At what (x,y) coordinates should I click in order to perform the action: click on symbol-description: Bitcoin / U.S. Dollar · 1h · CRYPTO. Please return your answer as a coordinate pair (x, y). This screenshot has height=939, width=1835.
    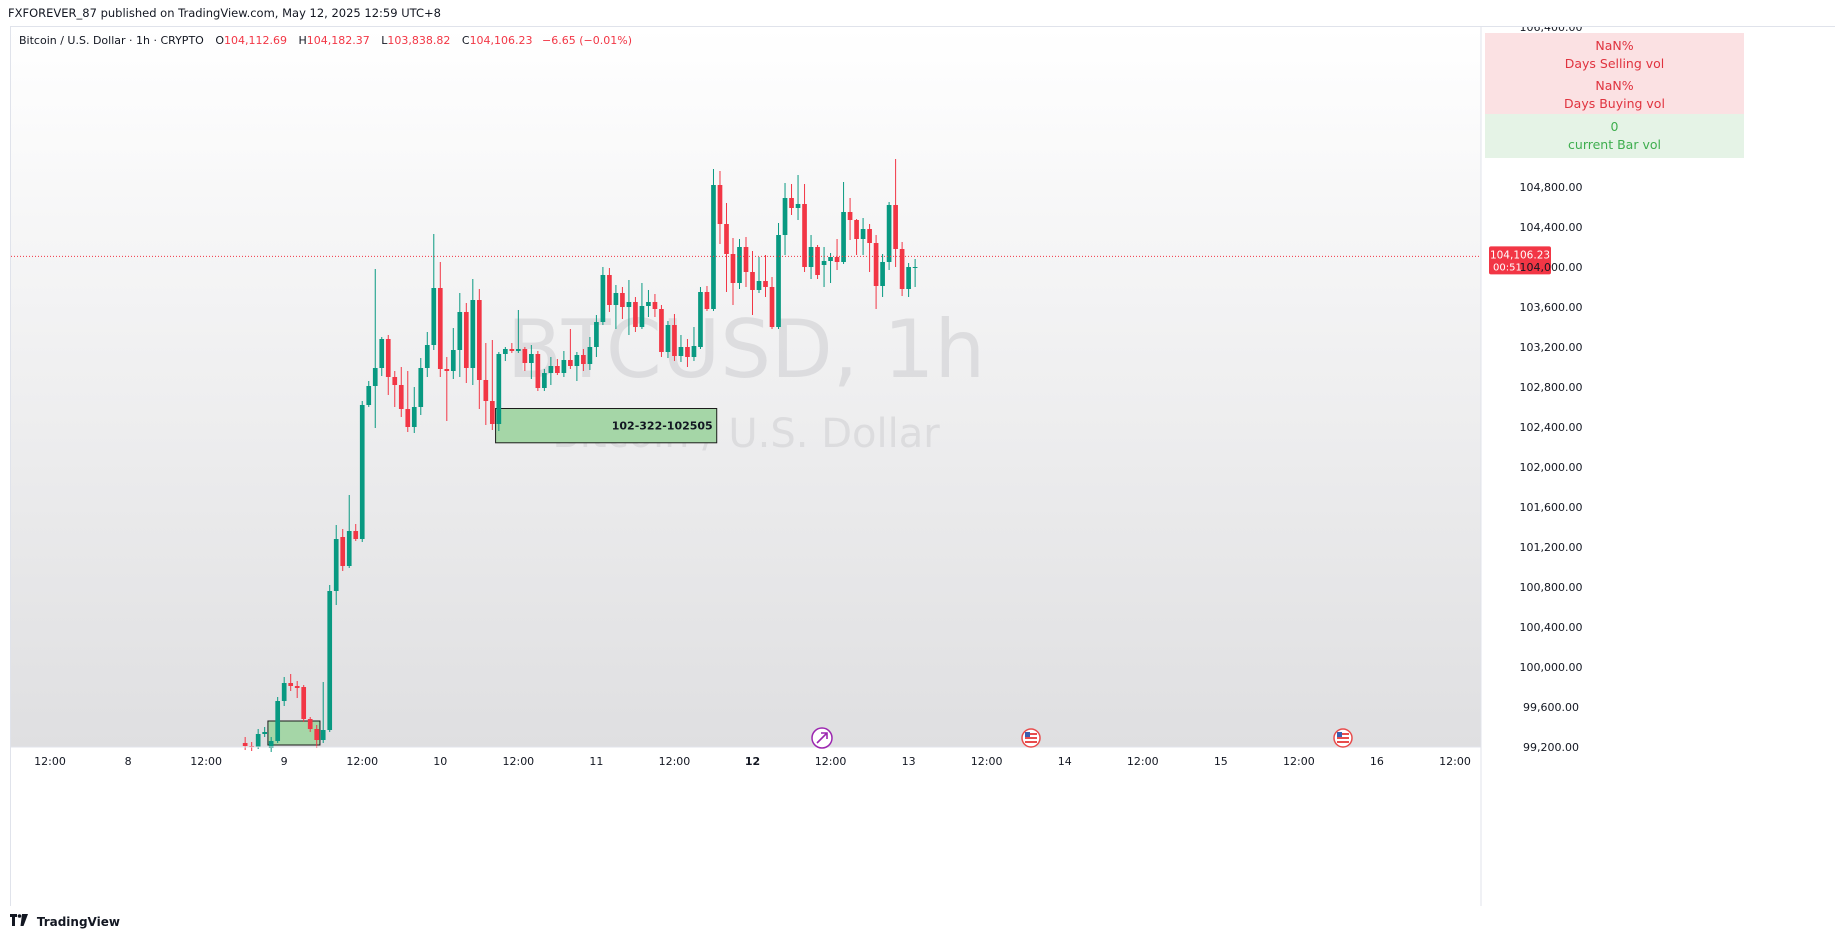
    Looking at the image, I should click on (111, 40).